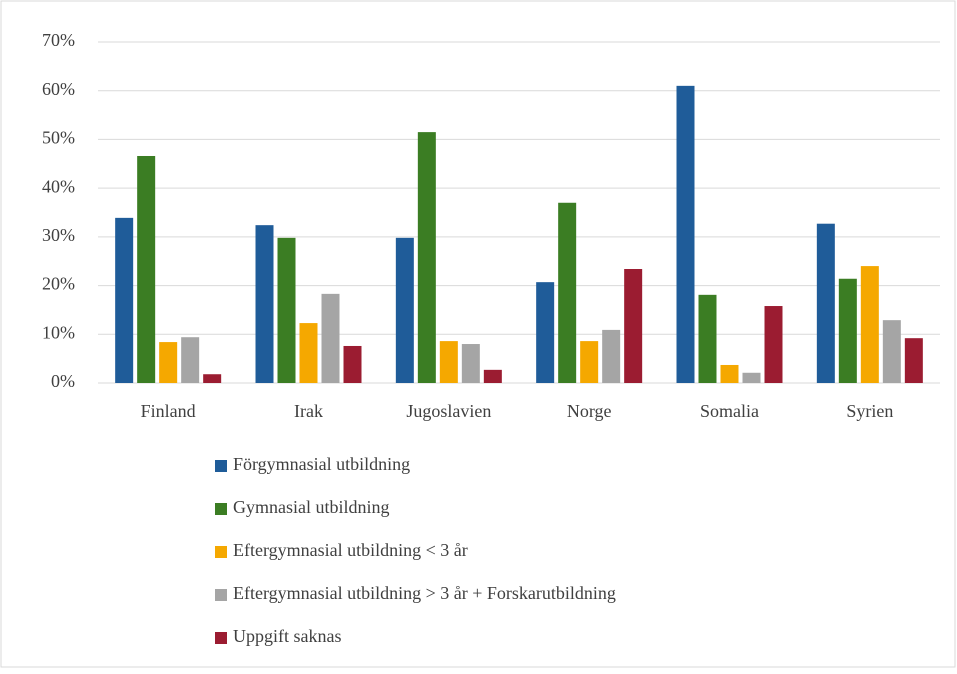  I want to click on y-tick-label: 60%, so click(58, 89).